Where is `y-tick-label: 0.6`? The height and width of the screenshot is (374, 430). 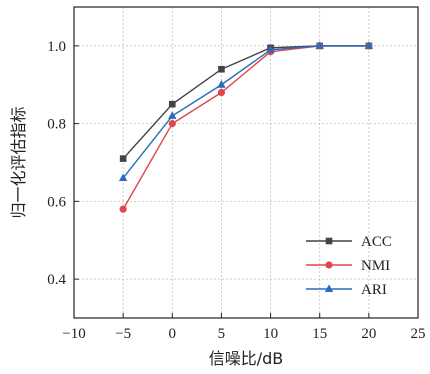 y-tick-label: 0.6 is located at coordinates (56, 202).